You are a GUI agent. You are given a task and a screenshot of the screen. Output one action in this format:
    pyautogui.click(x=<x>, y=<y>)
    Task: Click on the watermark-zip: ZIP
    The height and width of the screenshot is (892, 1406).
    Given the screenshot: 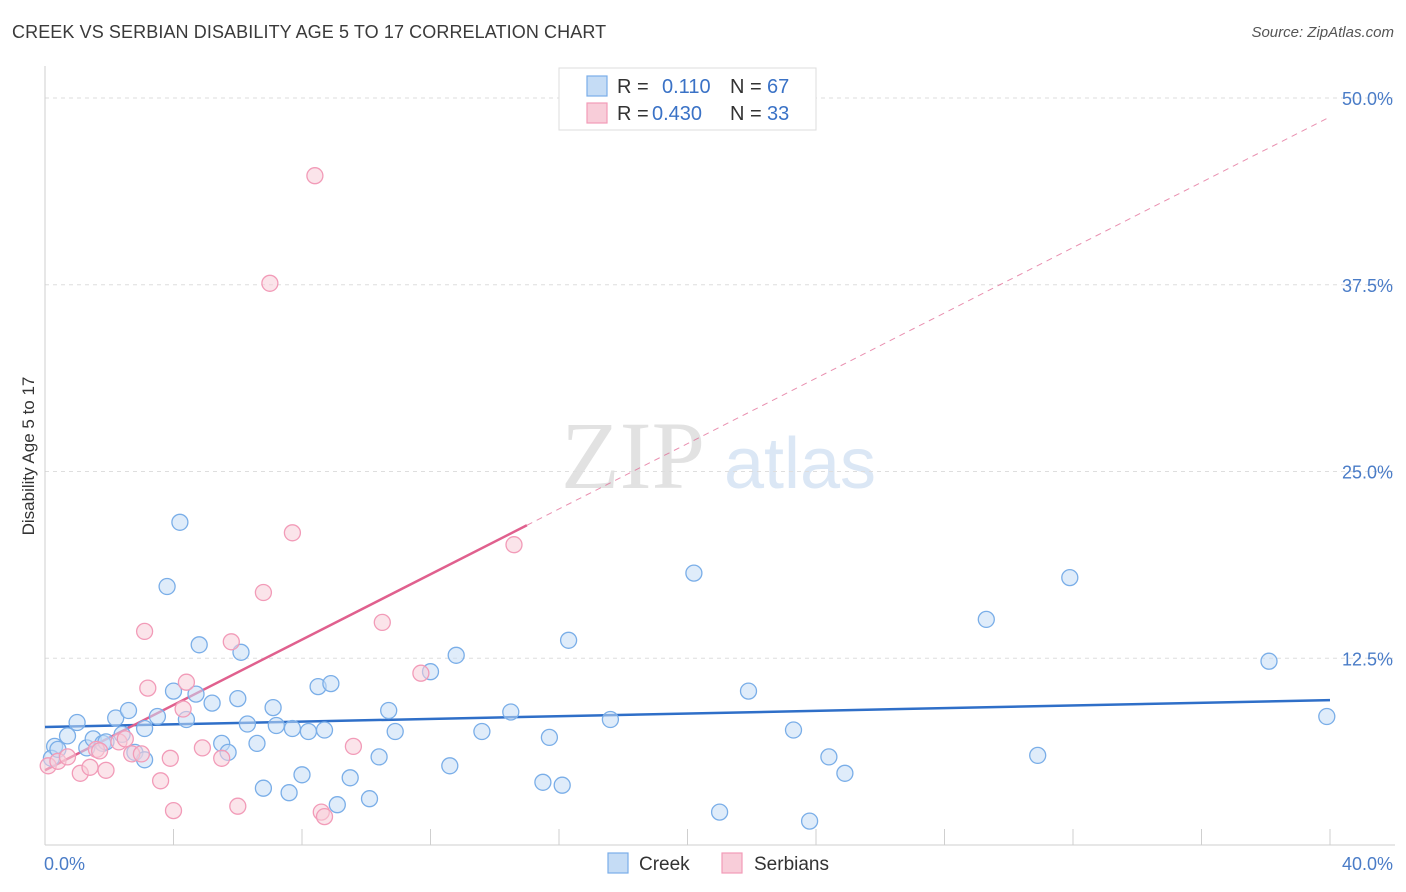 What is the action you would take?
    pyautogui.click(x=633, y=455)
    